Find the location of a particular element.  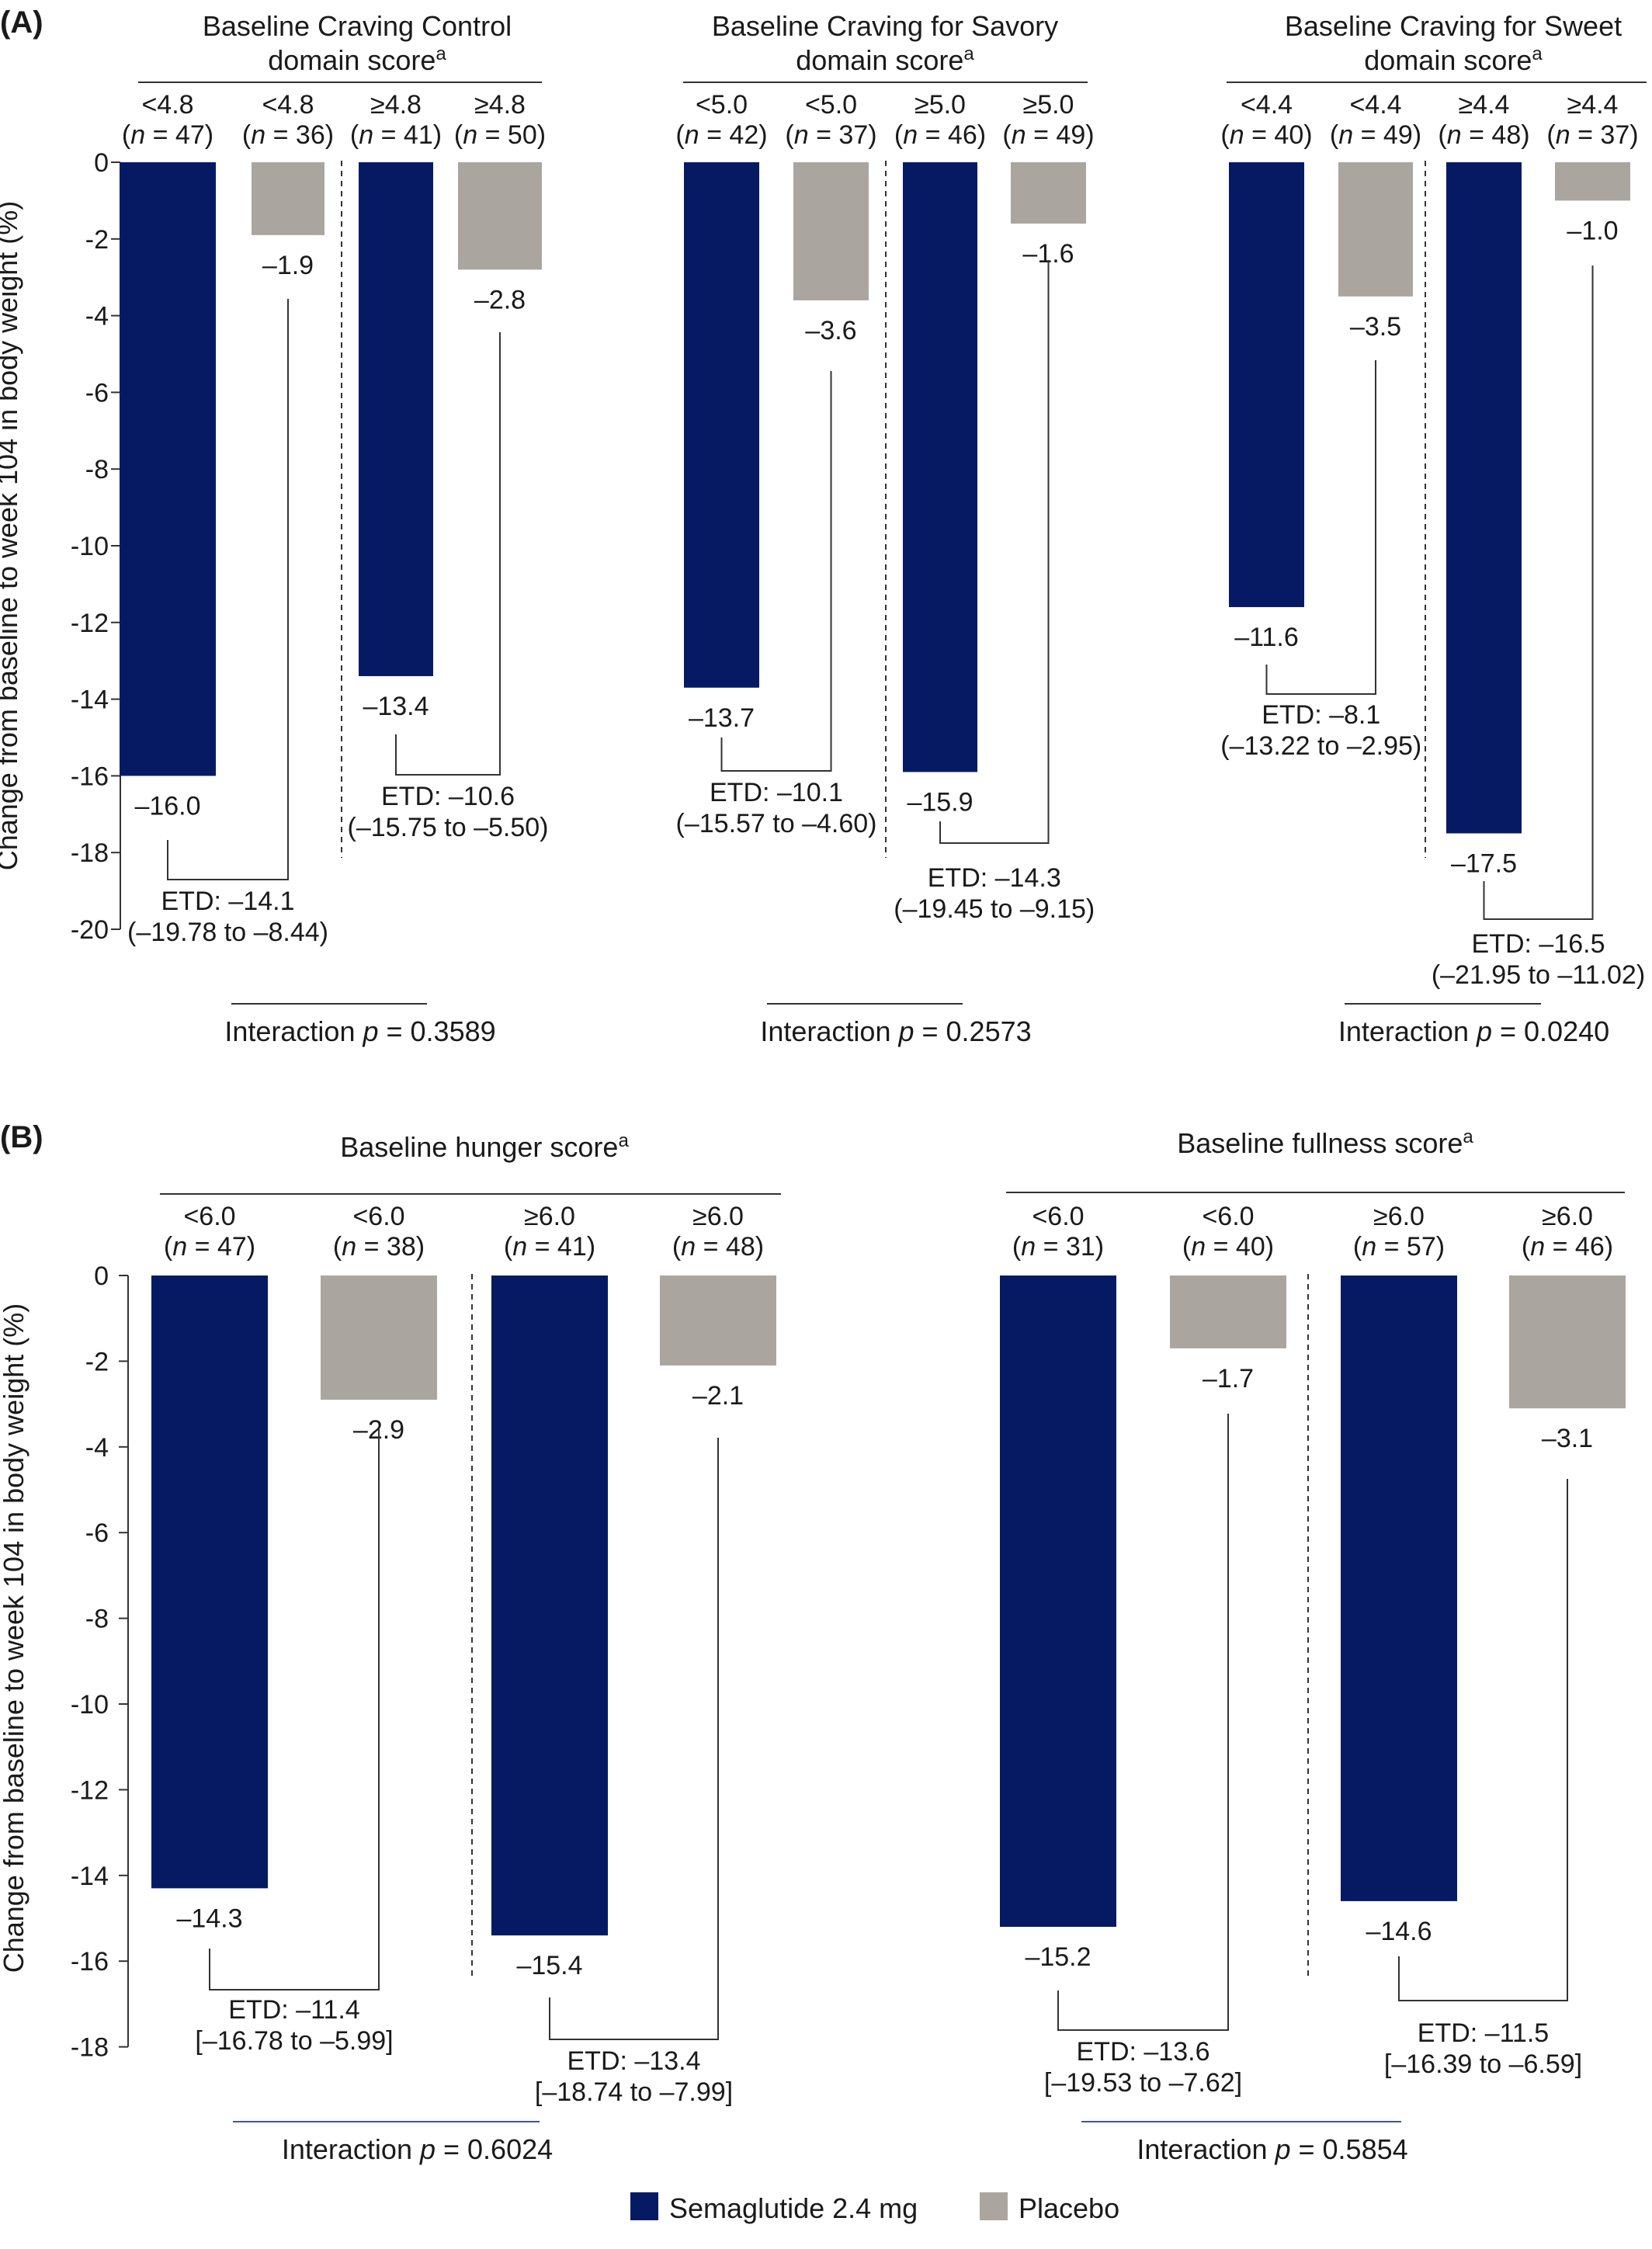

interaction-p-label: Interaction p = 0.6024 is located at coordinates (417, 2149).